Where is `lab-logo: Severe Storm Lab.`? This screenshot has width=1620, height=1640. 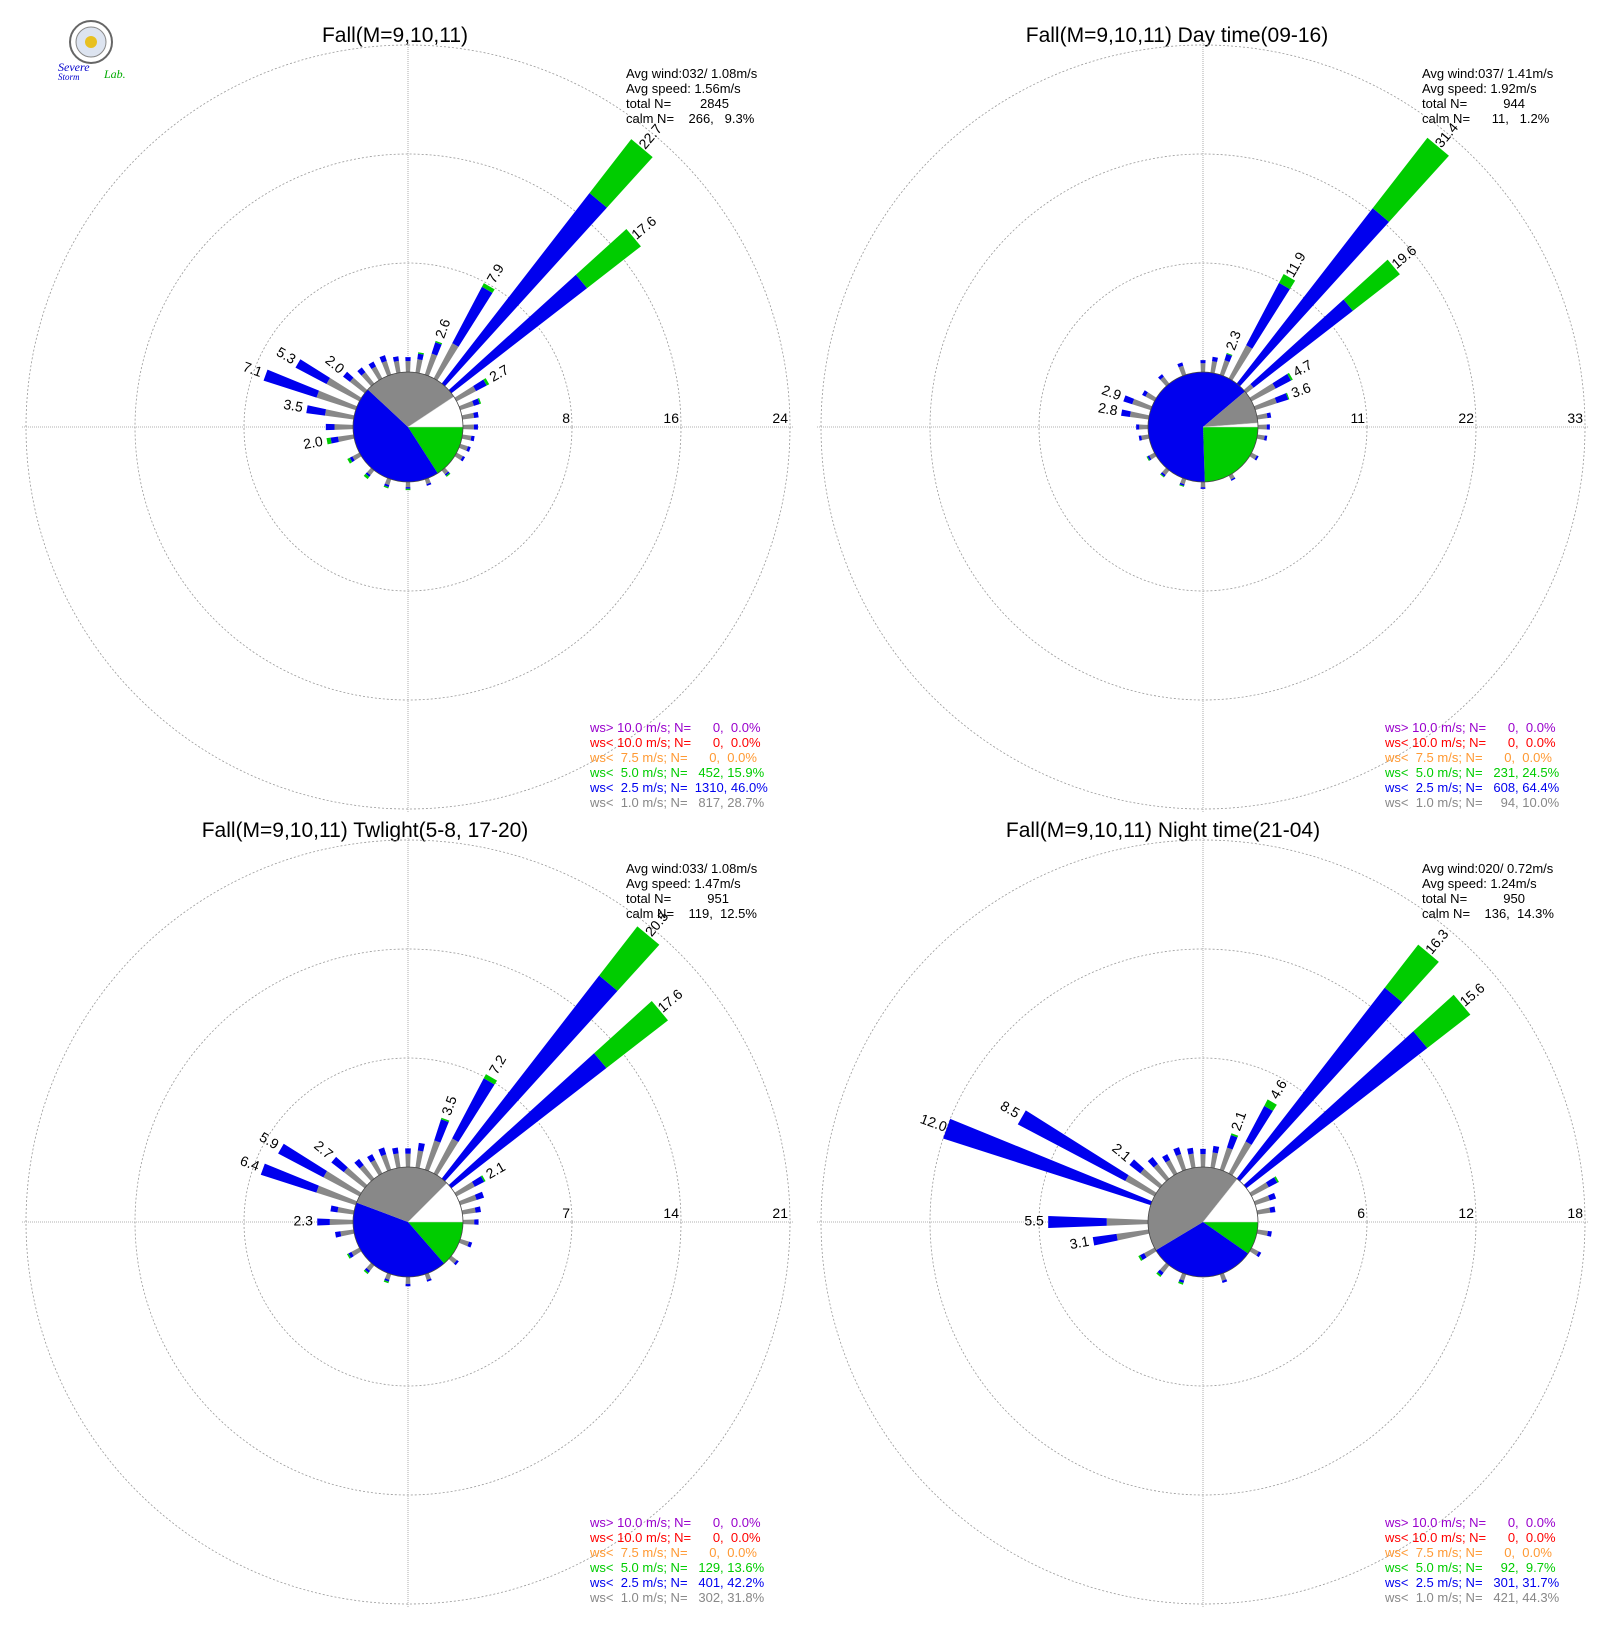
lab-logo: Severe Storm Lab. is located at coordinates (92, 51).